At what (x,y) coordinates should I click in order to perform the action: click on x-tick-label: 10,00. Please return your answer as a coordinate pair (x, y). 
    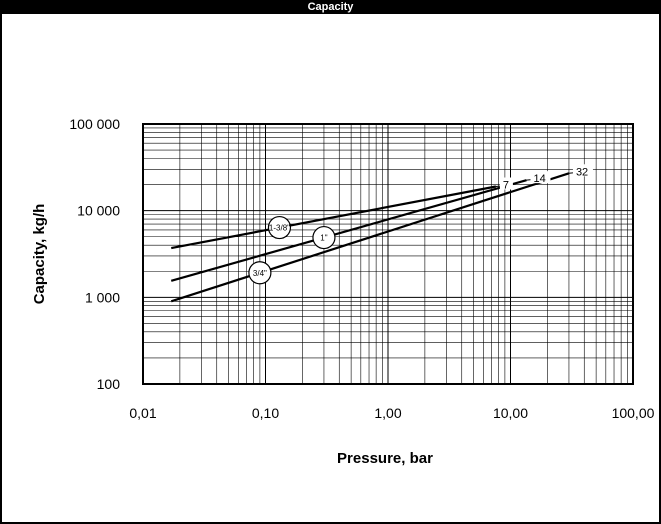
    Looking at the image, I should click on (510, 413).